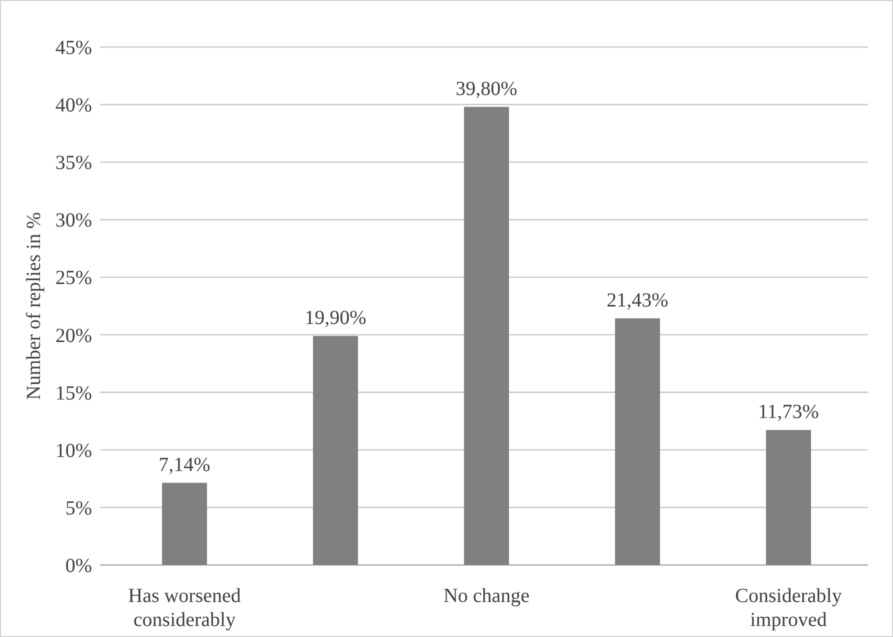  Describe the element at coordinates (637, 300) in the screenshot. I see `data-label: 21,43%` at that location.